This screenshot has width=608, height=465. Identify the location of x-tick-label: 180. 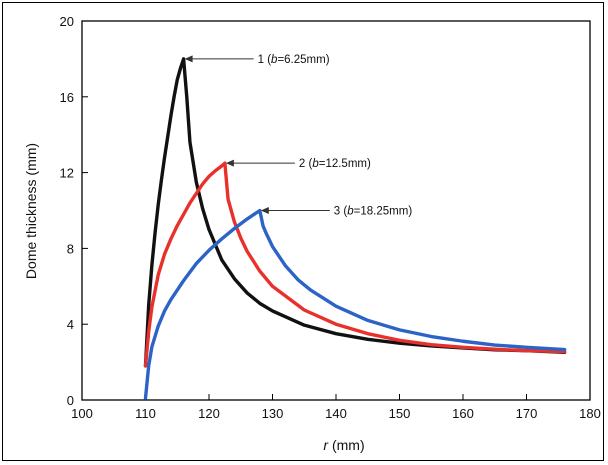
(590, 413).